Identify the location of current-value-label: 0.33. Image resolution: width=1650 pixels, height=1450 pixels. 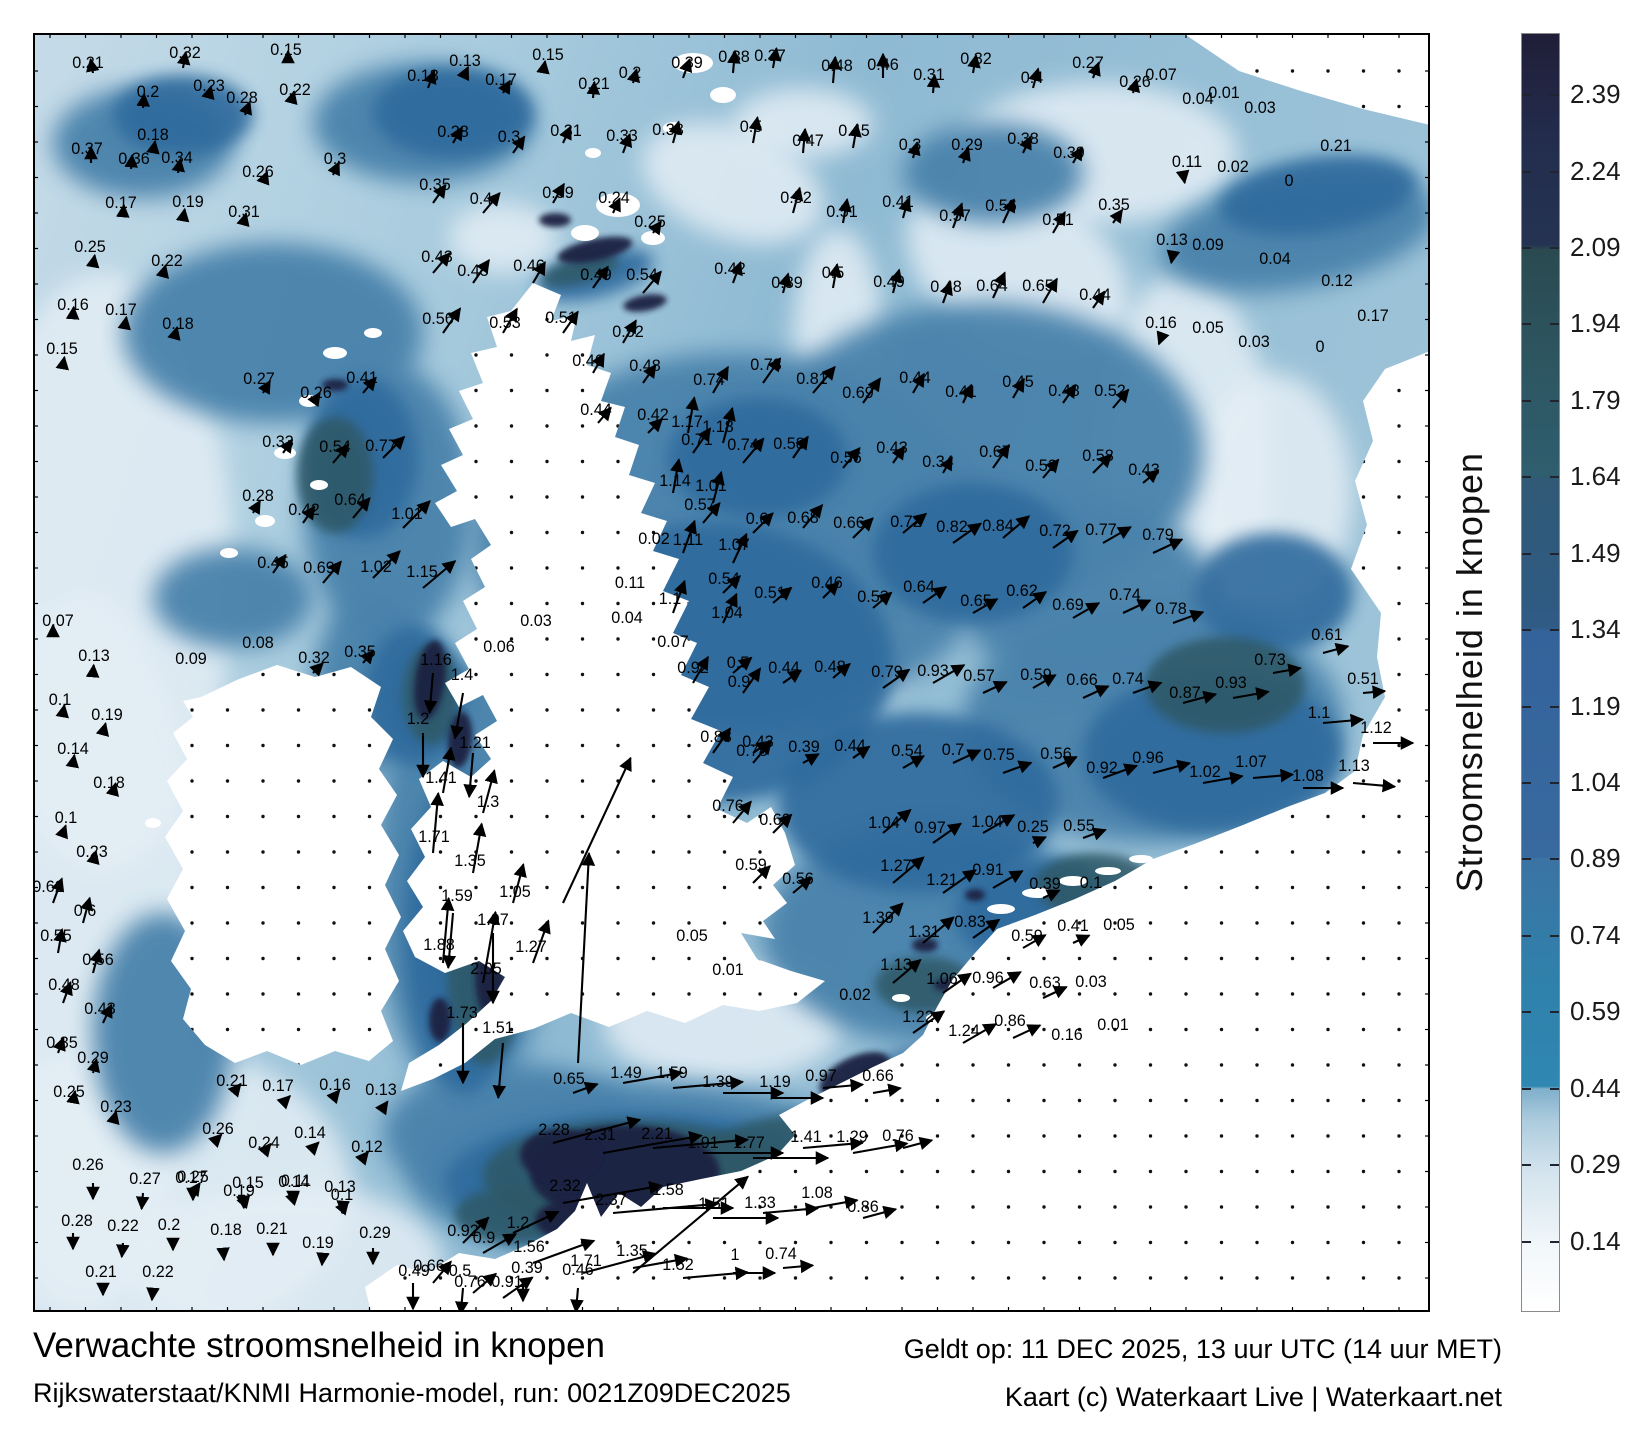
(622, 136).